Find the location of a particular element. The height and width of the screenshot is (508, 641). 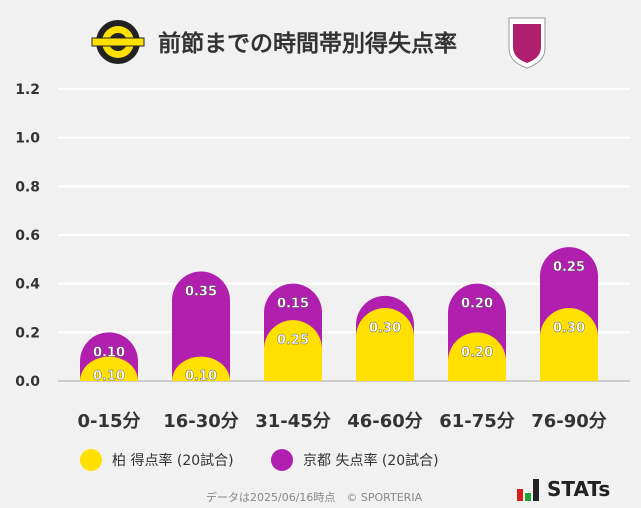

y-tick-label: 0.6 is located at coordinates (27, 236).